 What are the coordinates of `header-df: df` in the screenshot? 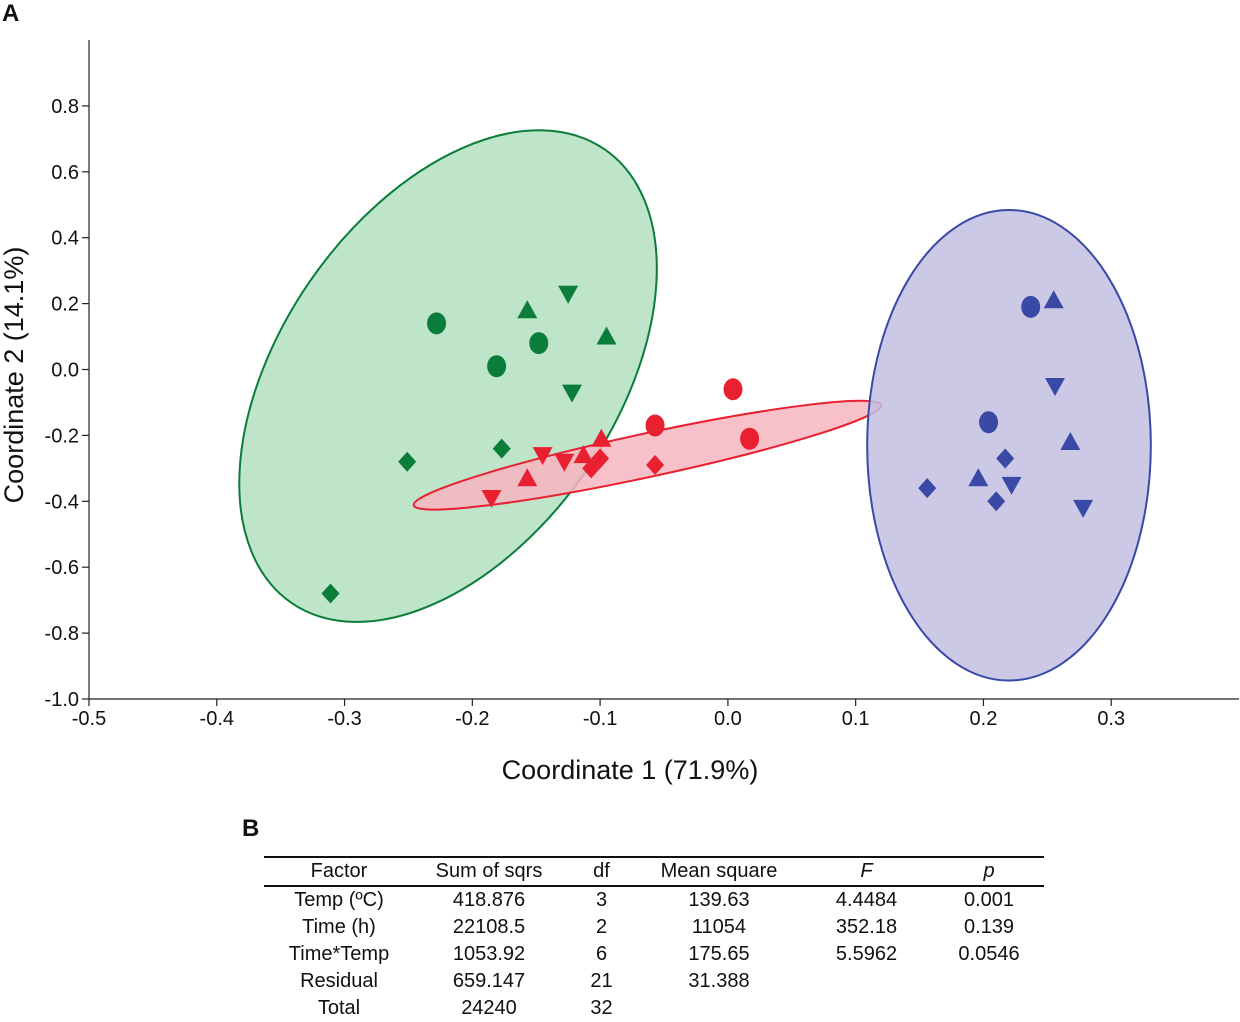 It's located at (601, 871).